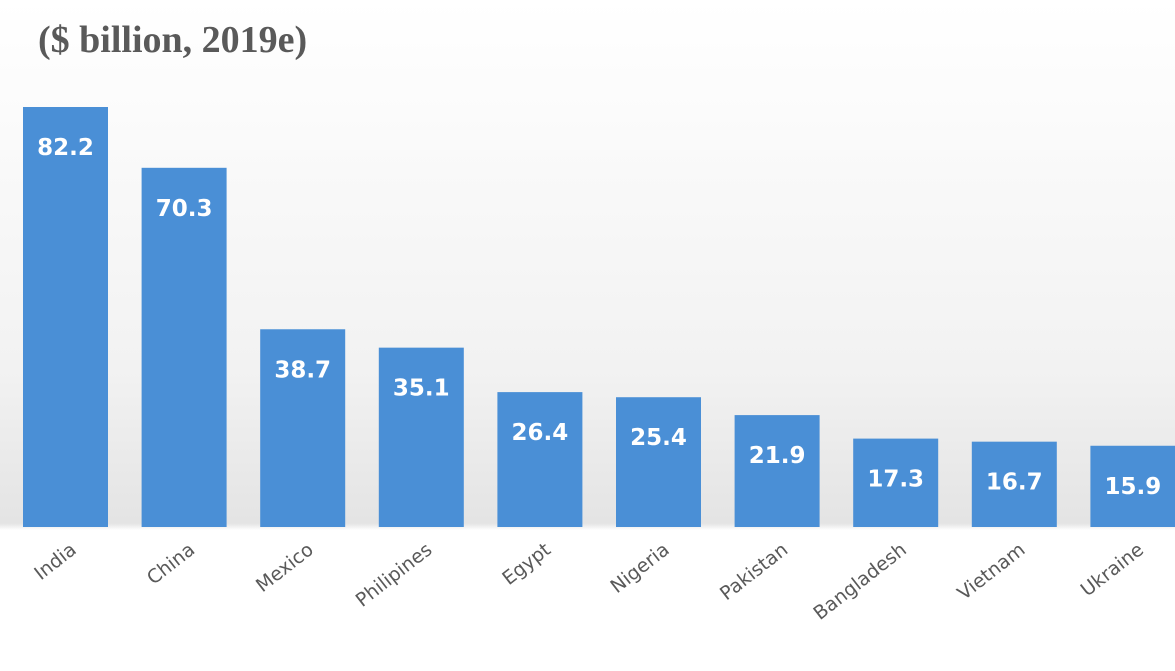 The image size is (1175, 671). I want to click on value-label: 82.2, so click(65, 148).